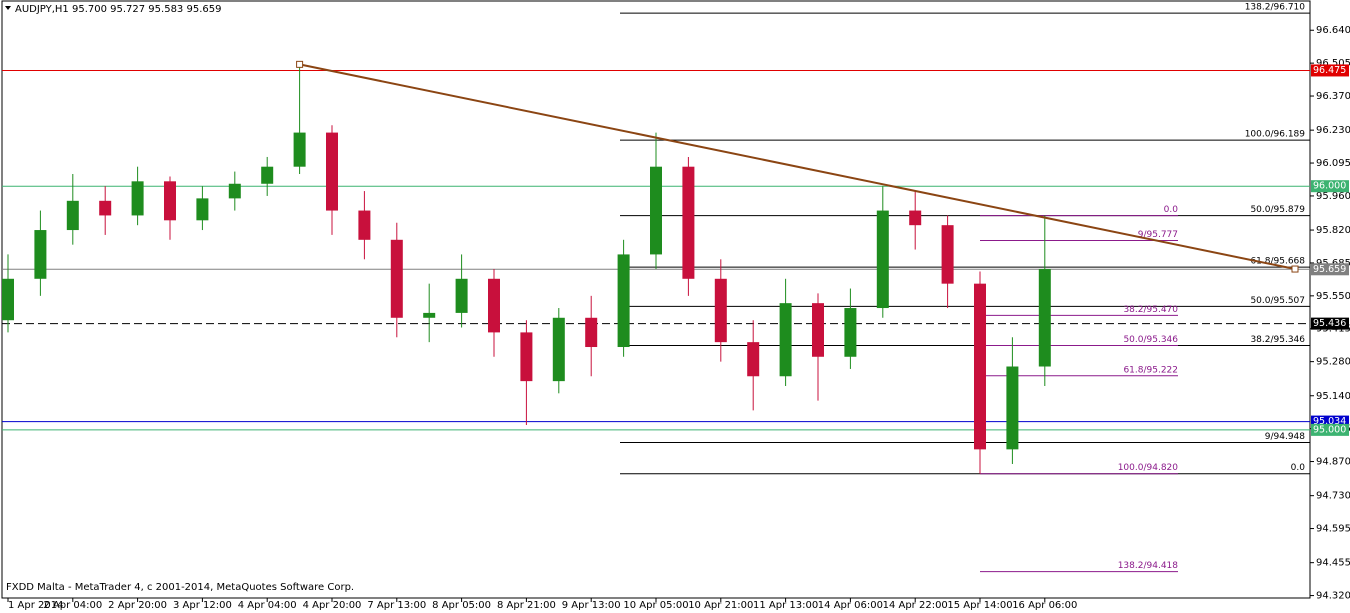 This screenshot has height=613, width=1350. What do you see at coordinates (1333, 462) in the screenshot?
I see `y-tick-label: 94.870` at bounding box center [1333, 462].